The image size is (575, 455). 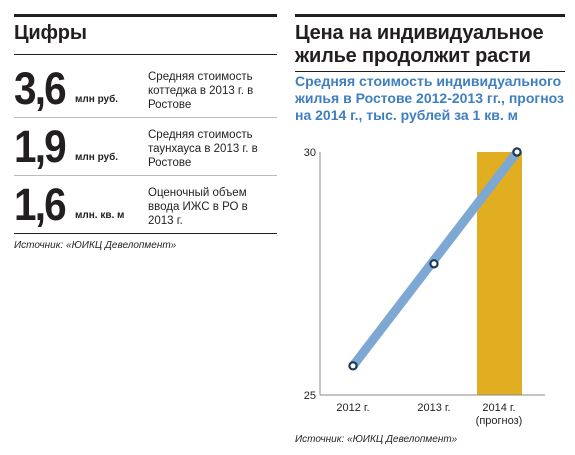 What do you see at coordinates (95, 245) in the screenshot?
I see `left-source: Источник: «ЮИКЦ Девелопмент»` at bounding box center [95, 245].